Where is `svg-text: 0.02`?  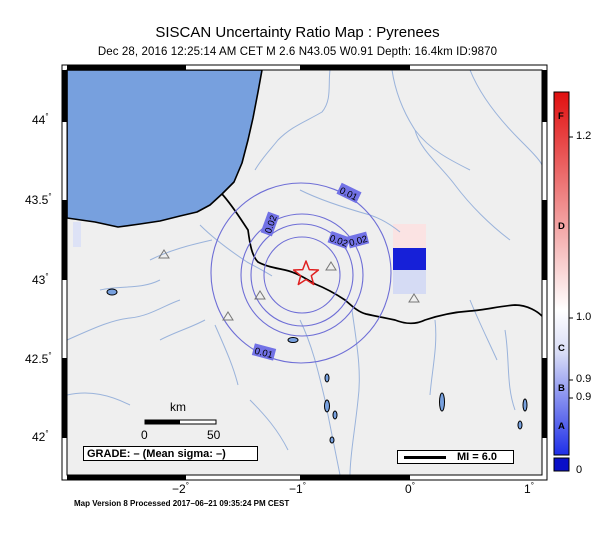 svg-text: 0.02 is located at coordinates (358, 241).